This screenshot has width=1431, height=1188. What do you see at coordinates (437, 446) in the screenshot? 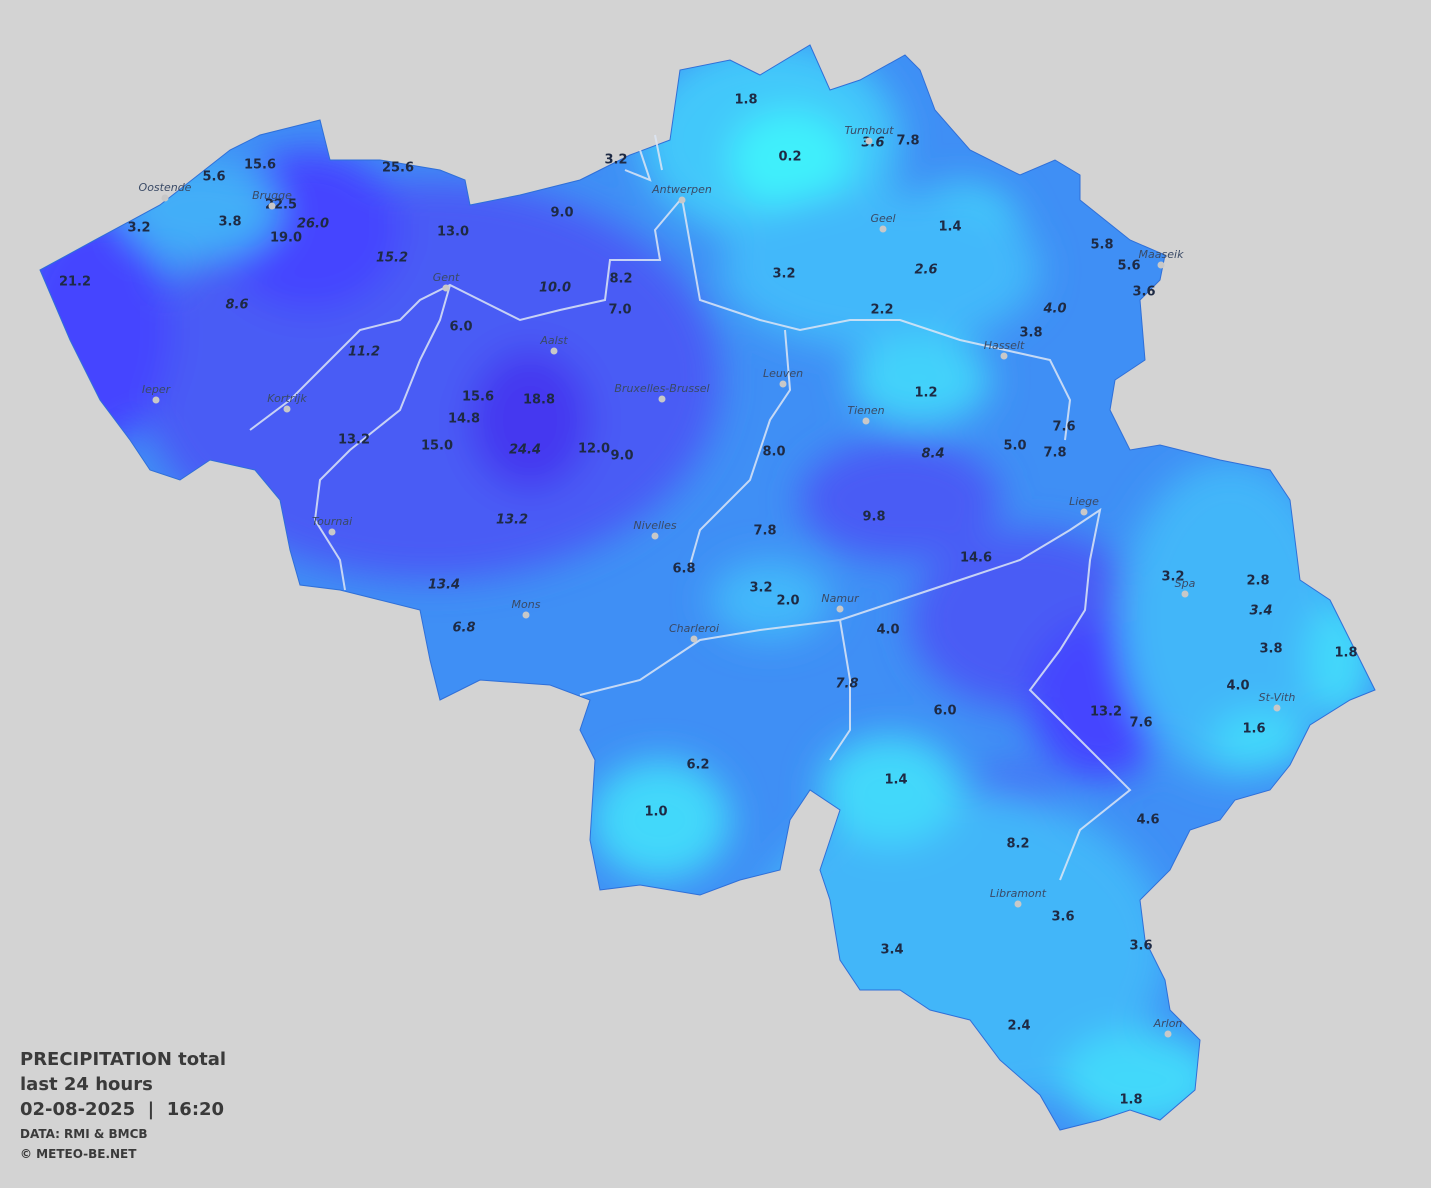
I see `station-value: 15.0` at bounding box center [437, 446].